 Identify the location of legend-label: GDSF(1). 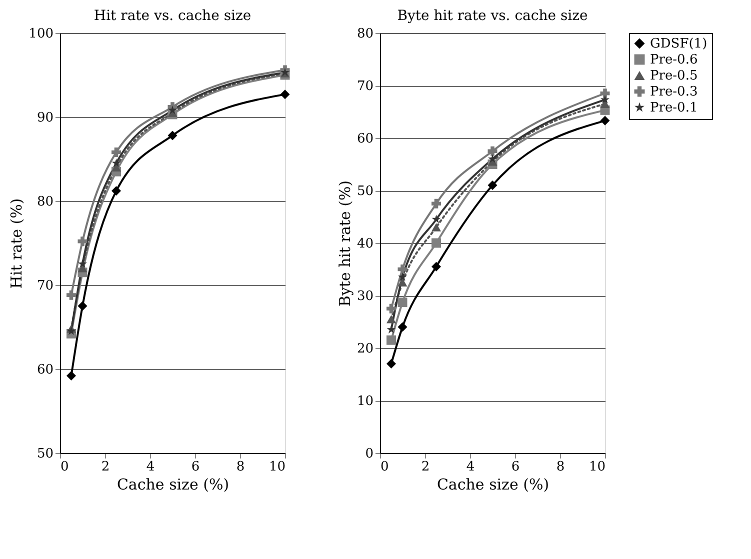
(679, 44).